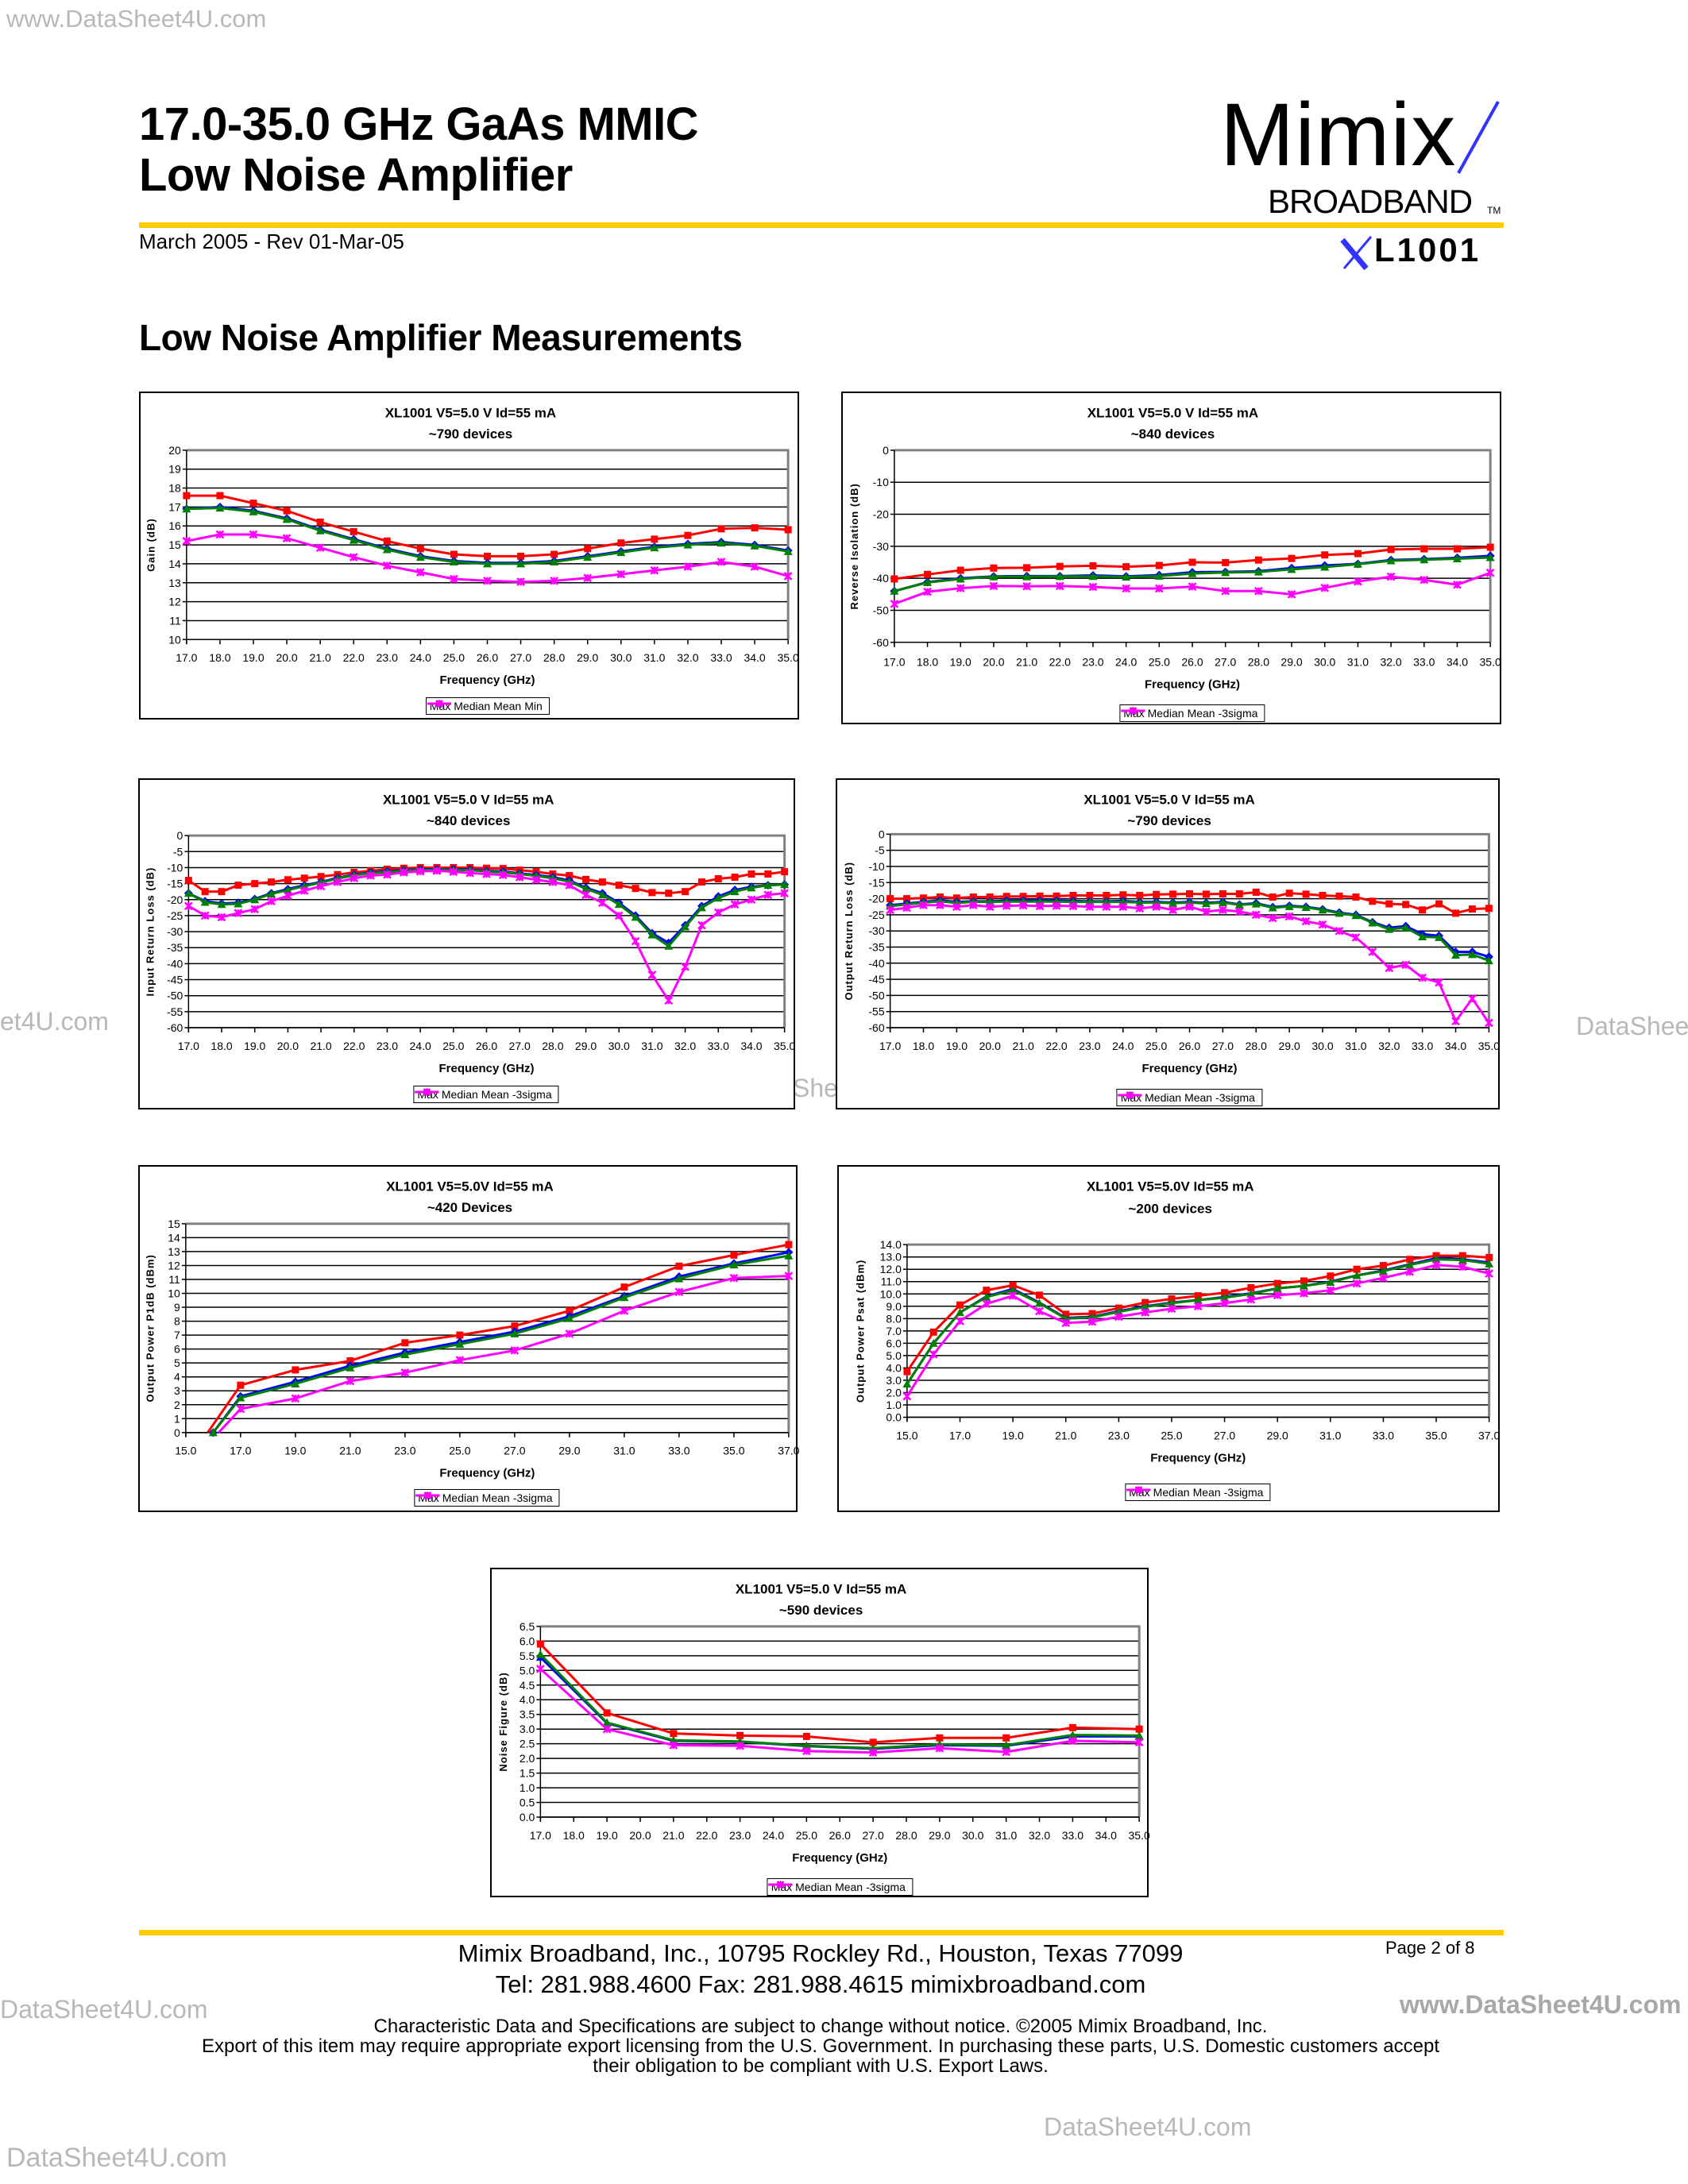 Image resolution: width=1688 pixels, height=2184 pixels. What do you see at coordinates (1056, 1046) in the screenshot?
I see `x-tick-label: 22.0` at bounding box center [1056, 1046].